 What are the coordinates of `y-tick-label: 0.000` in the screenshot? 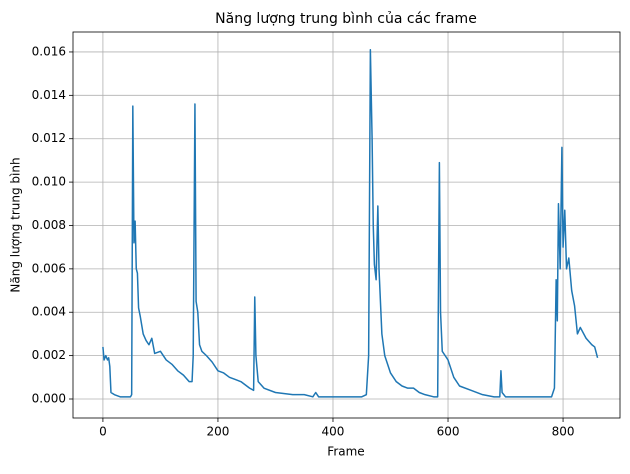 It's located at (49, 398).